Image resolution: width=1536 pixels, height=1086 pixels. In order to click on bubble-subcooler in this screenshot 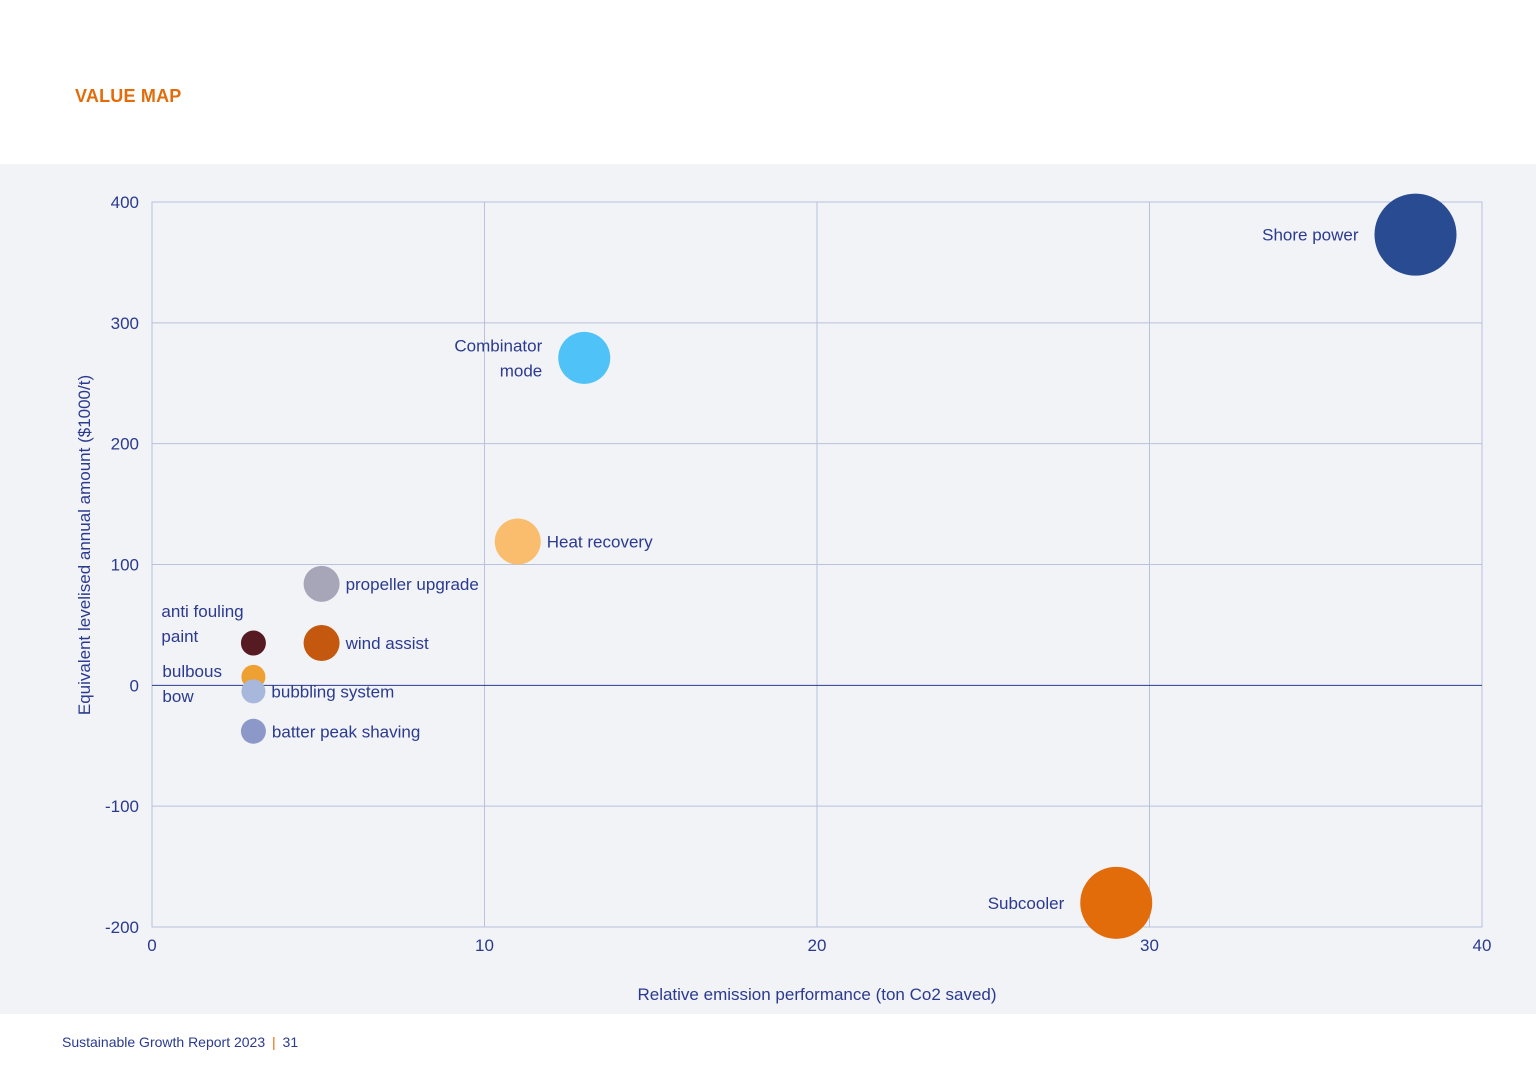, I will do `click(1116, 902)`.